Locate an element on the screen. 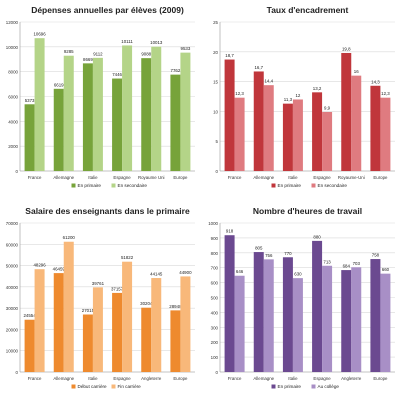 The width and height of the screenshot is (400, 402). legend-label: Début carrière is located at coordinates (93, 386).